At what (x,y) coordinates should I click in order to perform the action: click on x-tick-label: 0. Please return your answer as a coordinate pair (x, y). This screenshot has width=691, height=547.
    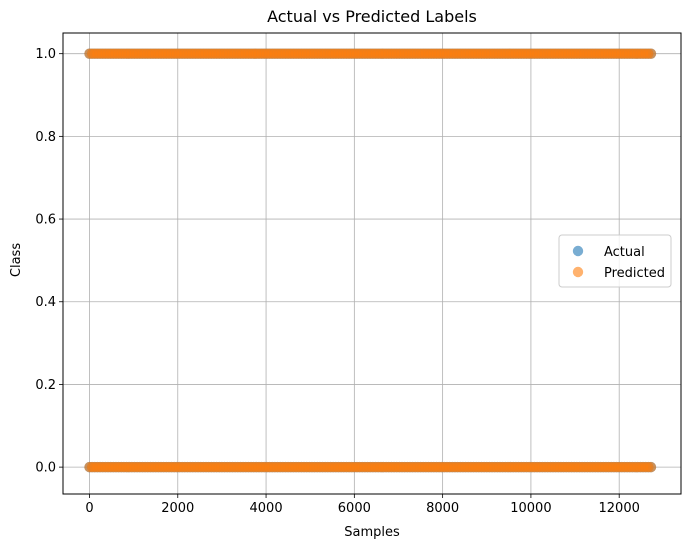
    Looking at the image, I should click on (89, 508).